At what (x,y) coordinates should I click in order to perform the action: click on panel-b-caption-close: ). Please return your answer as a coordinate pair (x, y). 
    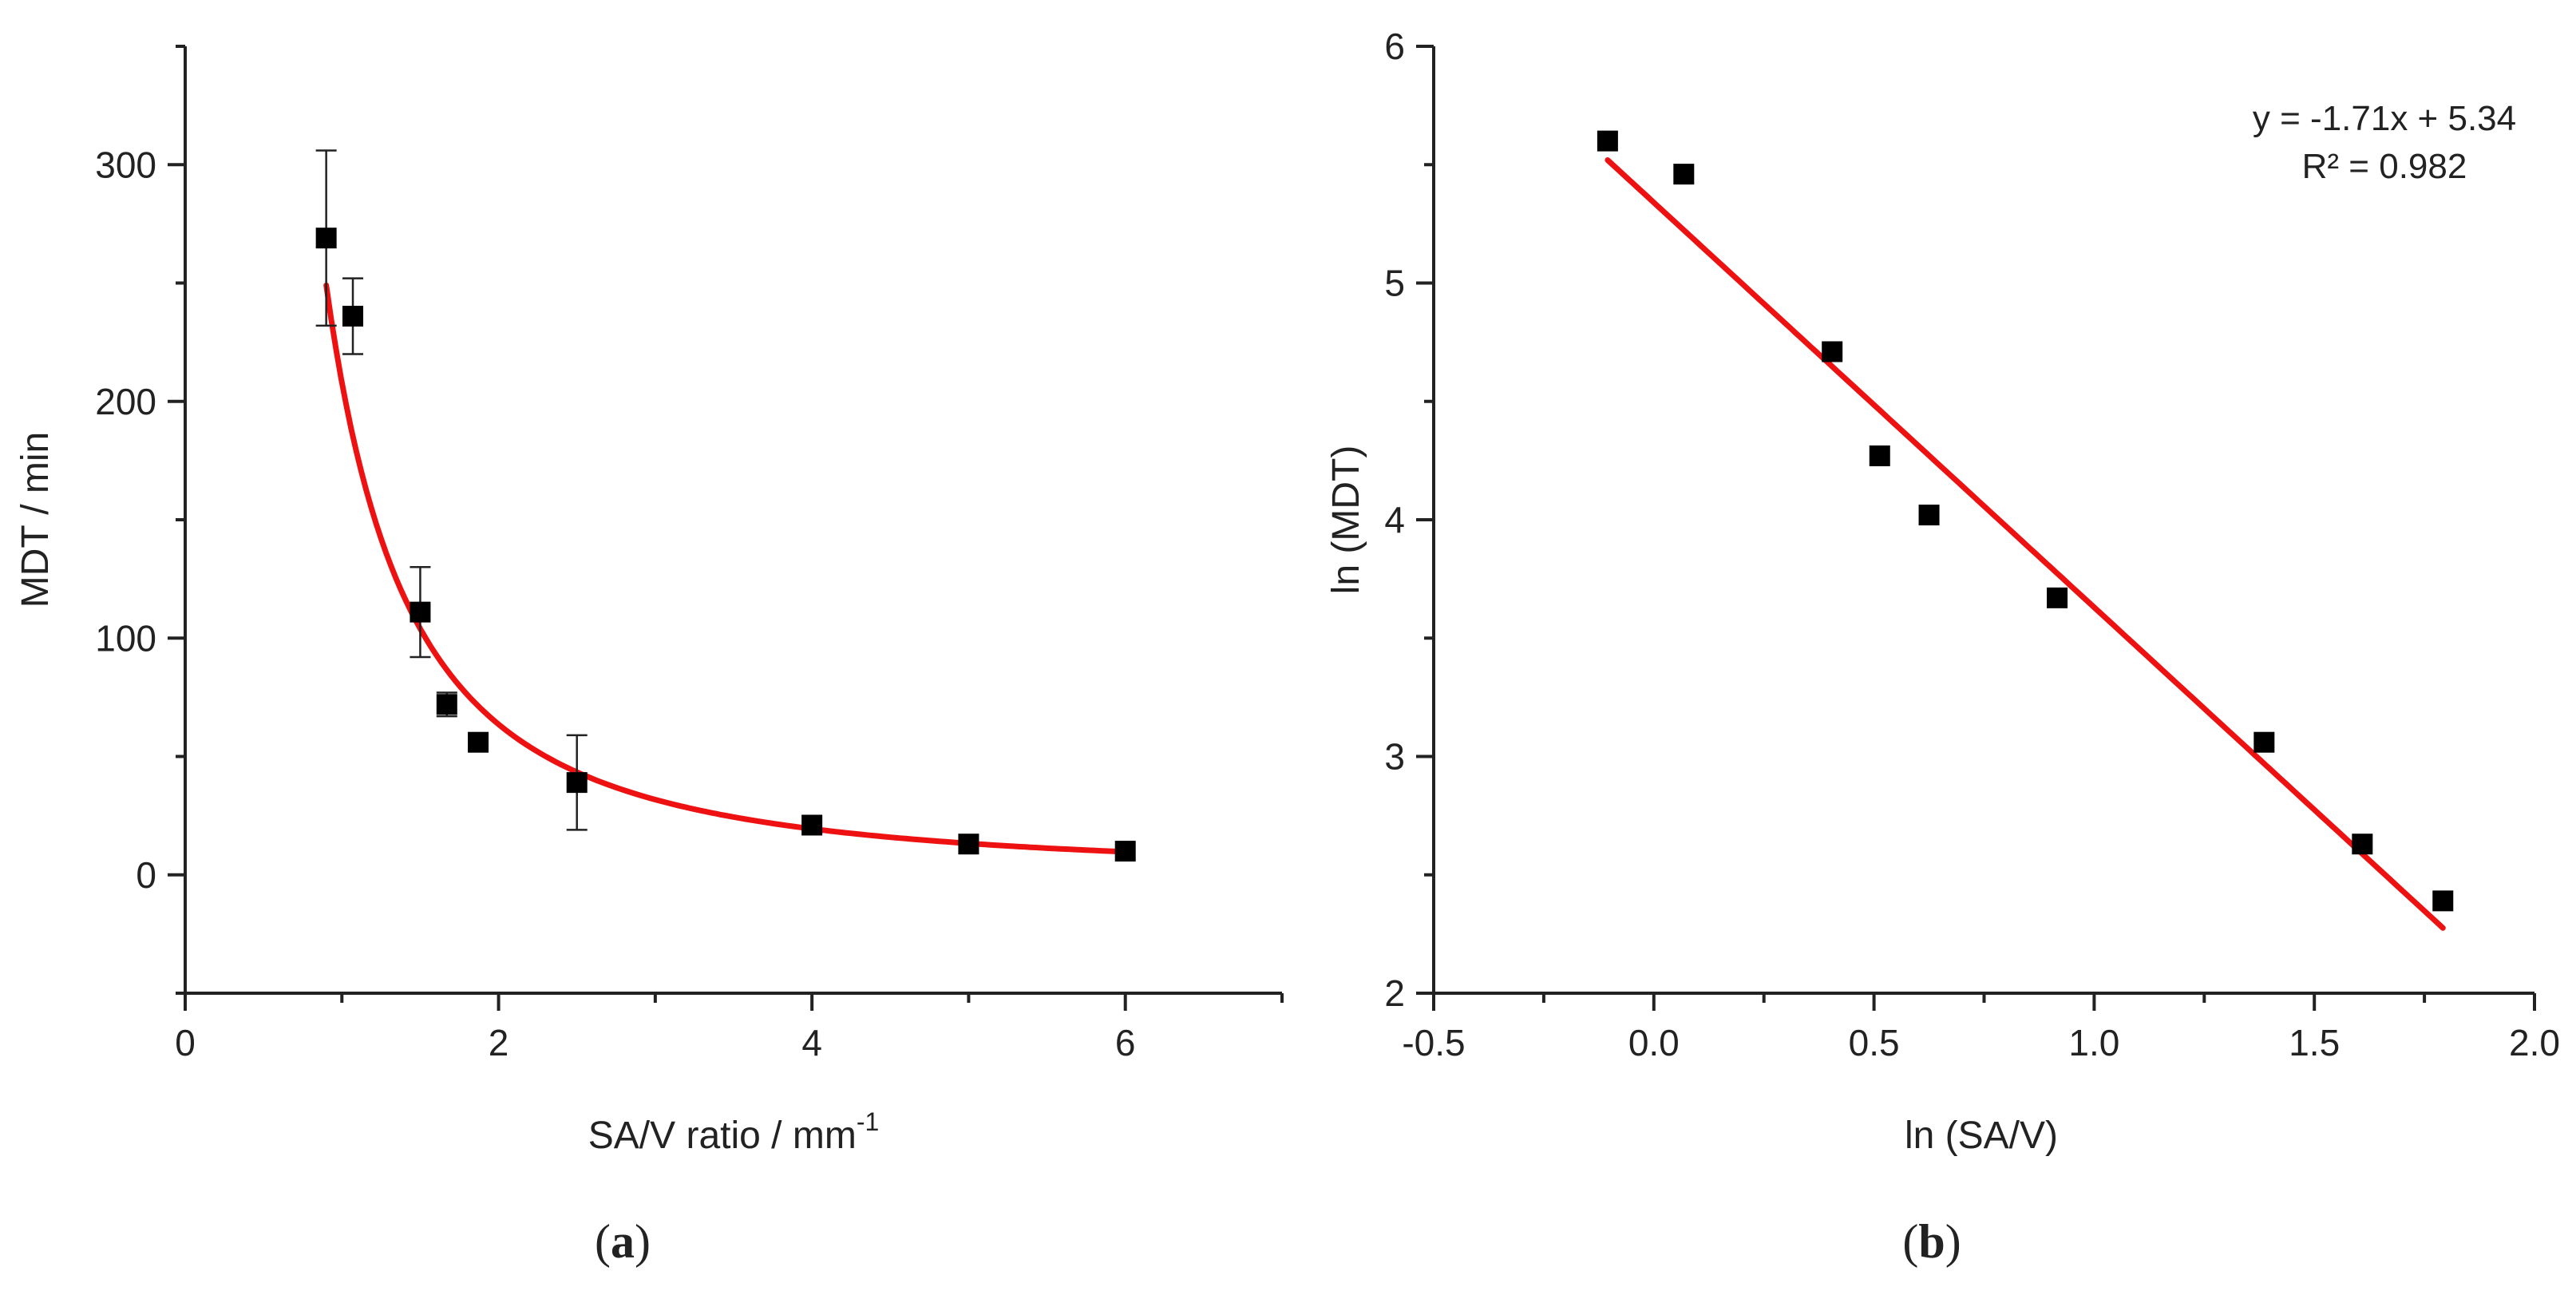
    Looking at the image, I should click on (1953, 1241).